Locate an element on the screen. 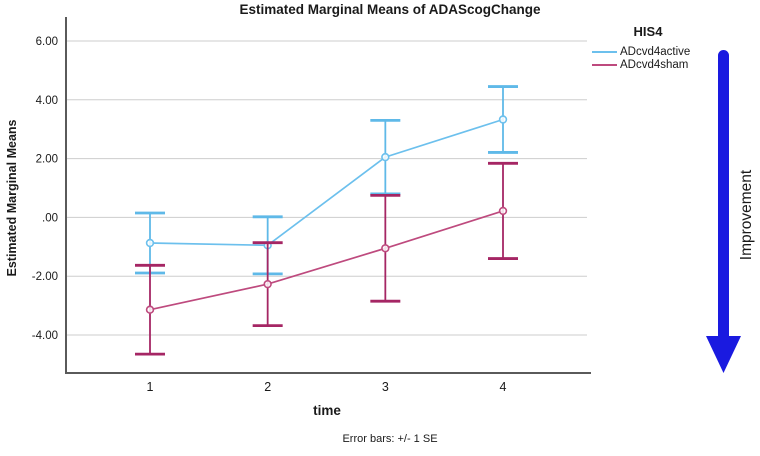 This screenshot has width=760, height=456. improvement-label: Improvement is located at coordinates (746, 215).